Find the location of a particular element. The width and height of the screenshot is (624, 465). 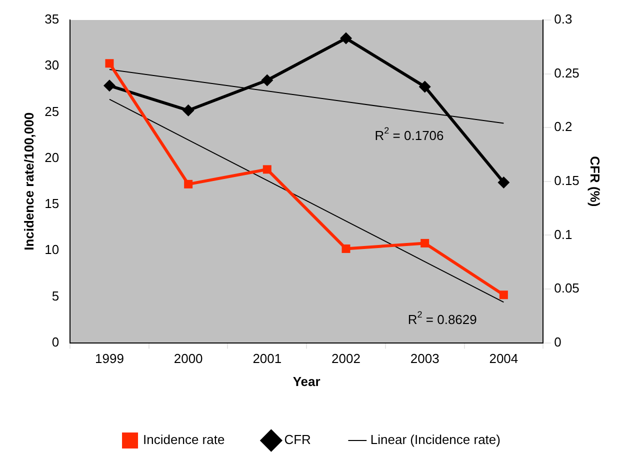

x-tick-label: 2003 is located at coordinates (425, 358).